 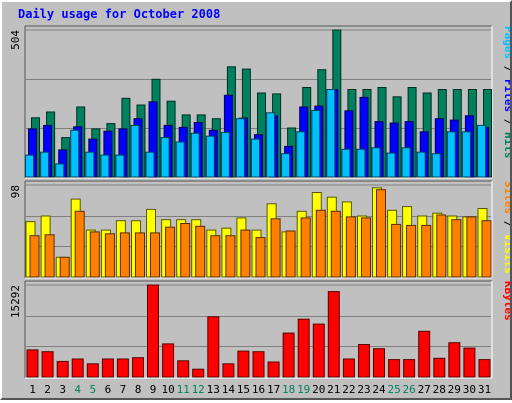 What do you see at coordinates (424, 389) in the screenshot?
I see `x-tick-label: 27` at bounding box center [424, 389].